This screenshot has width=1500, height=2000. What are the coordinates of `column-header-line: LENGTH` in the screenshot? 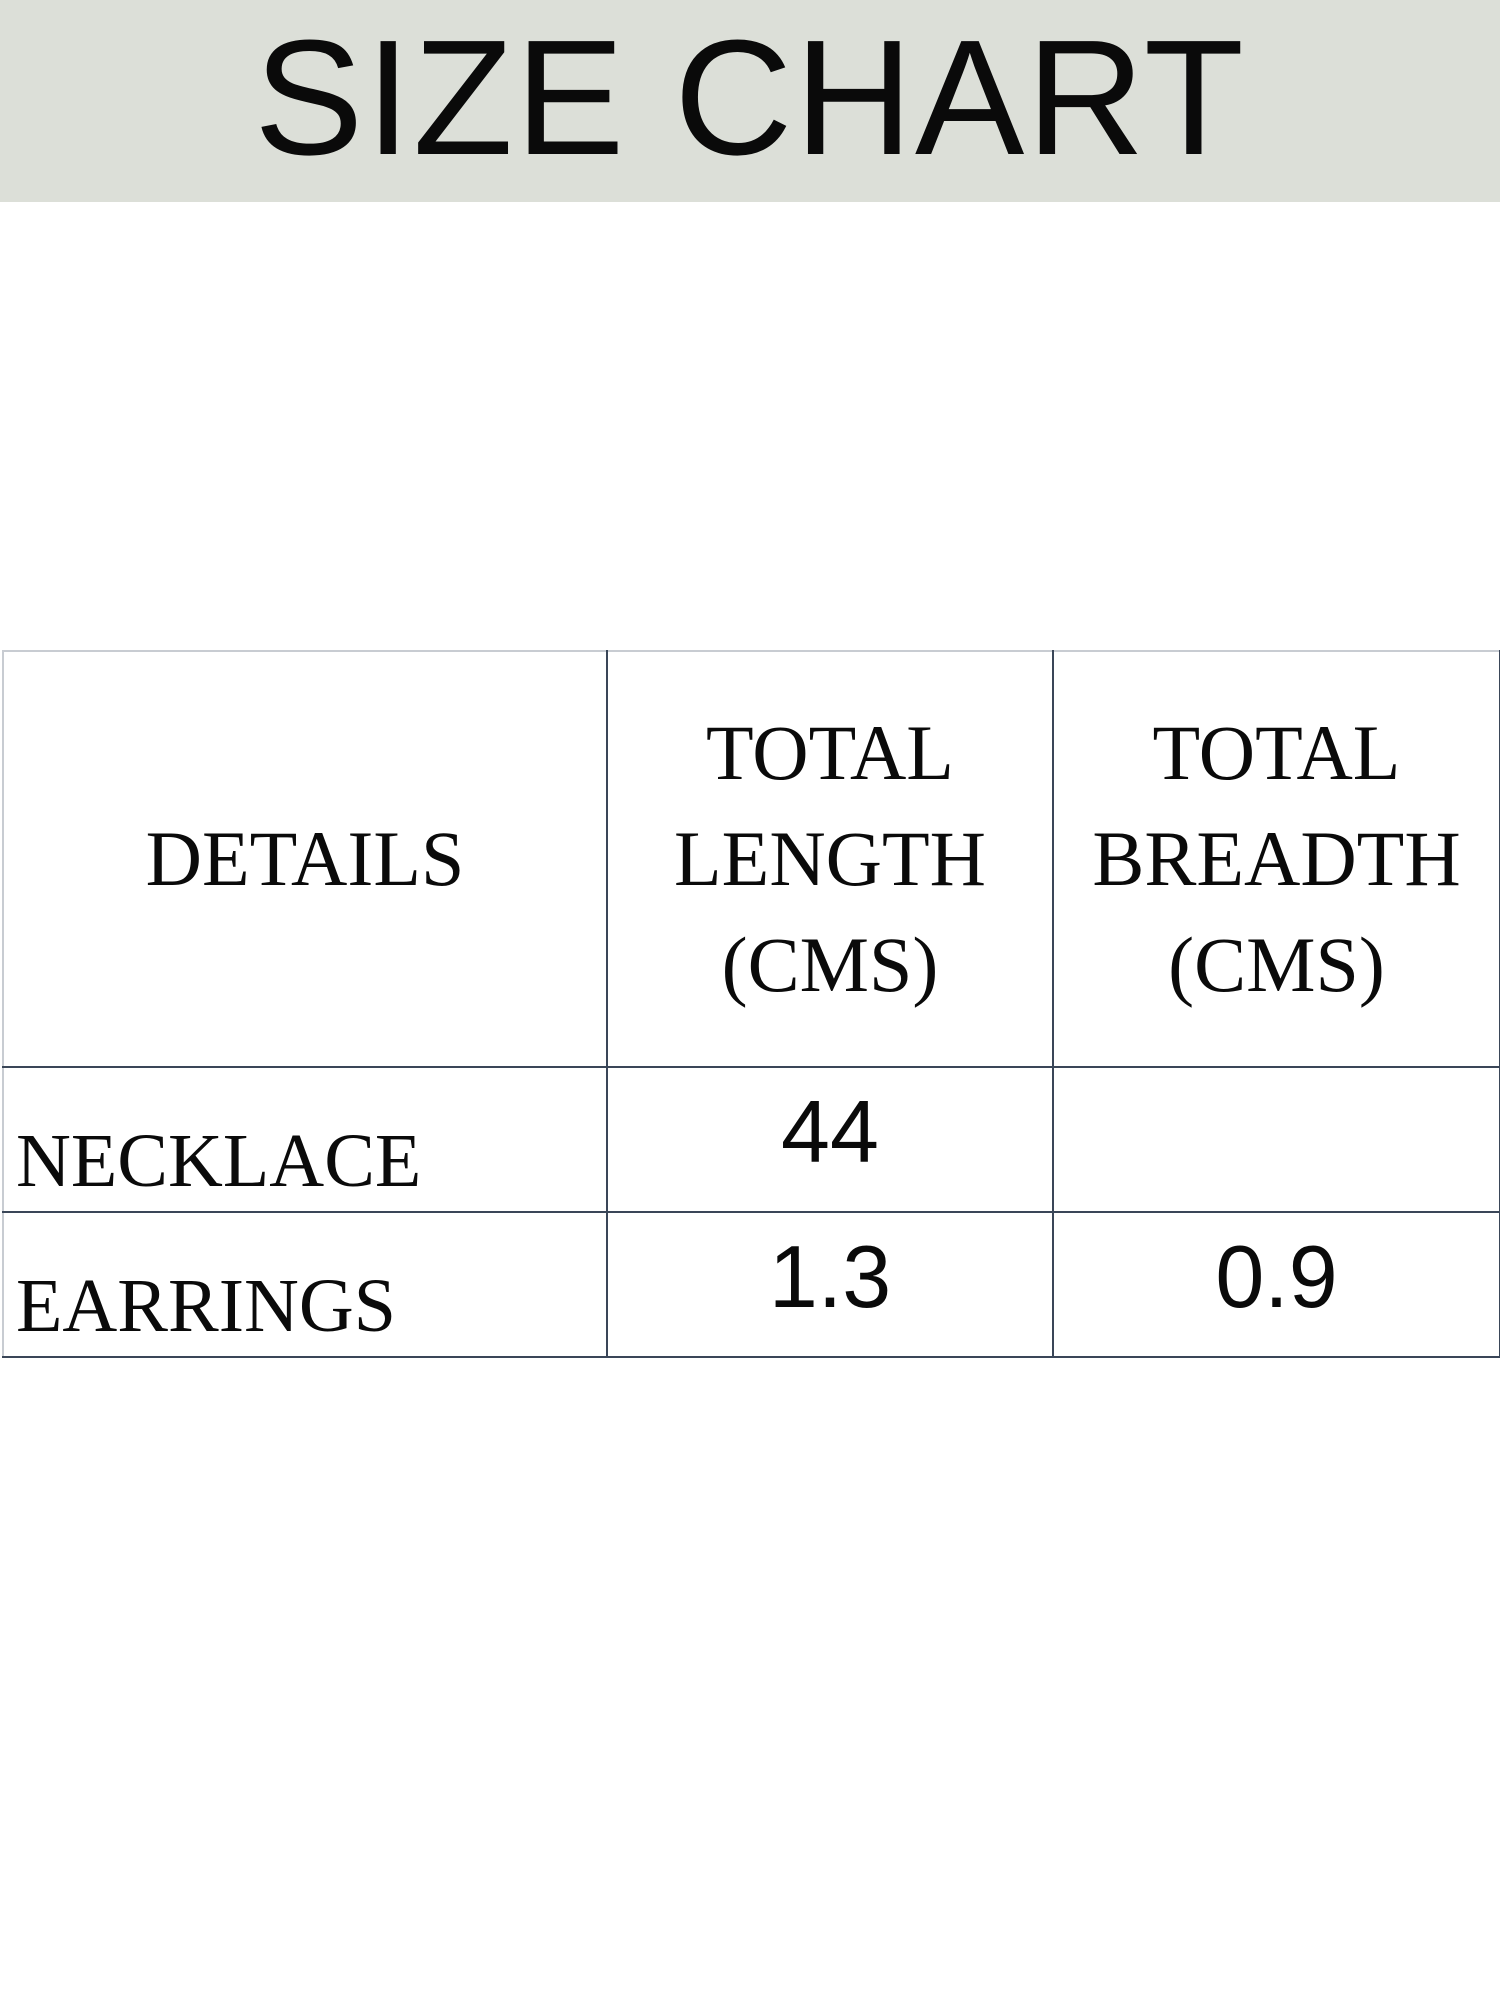 It's located at (830, 858).